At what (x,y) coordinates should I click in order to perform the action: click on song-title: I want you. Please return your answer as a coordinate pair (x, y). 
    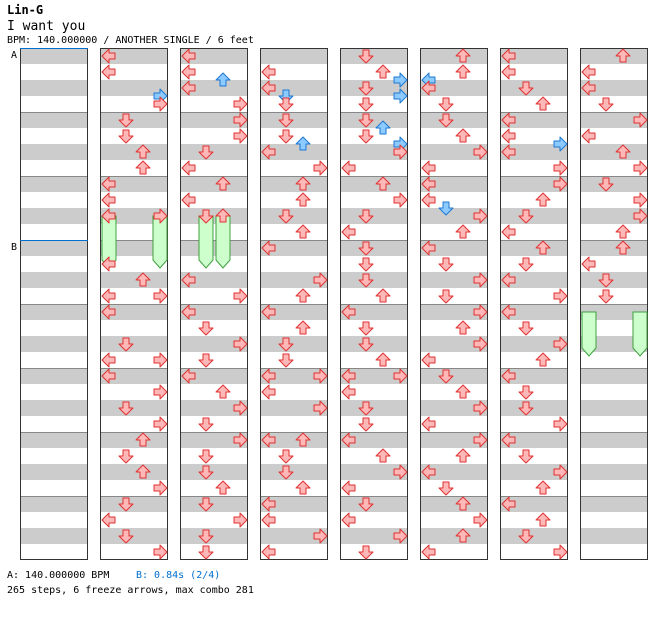
    Looking at the image, I should click on (46, 26).